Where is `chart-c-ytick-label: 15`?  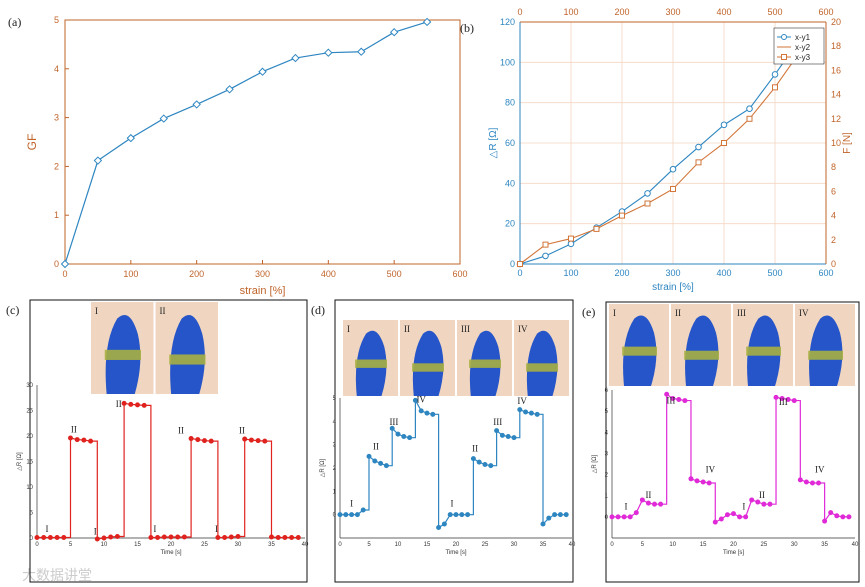 chart-c-ytick-label: 15 is located at coordinates (29, 463).